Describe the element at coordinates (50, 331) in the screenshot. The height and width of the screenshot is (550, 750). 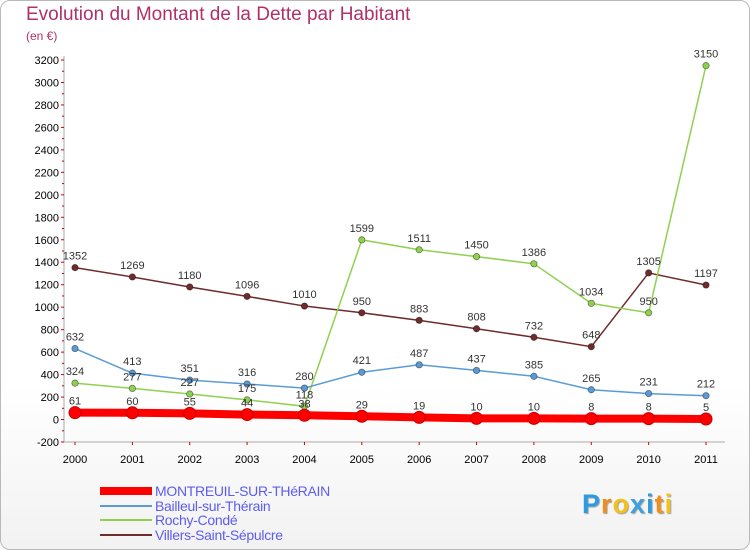
I see `y-tick-label: 800` at that location.